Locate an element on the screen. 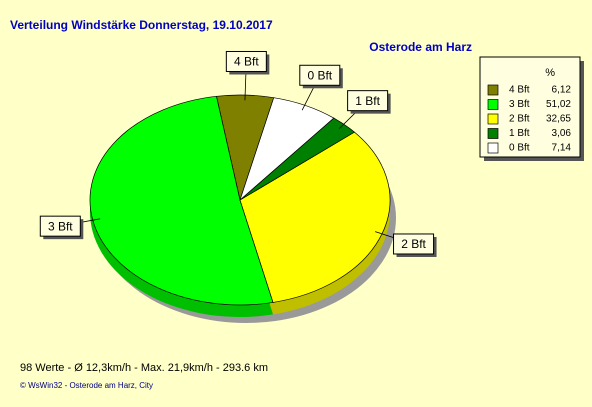 The image size is (592, 407). legend-label: 3 Bft is located at coordinates (519, 104).